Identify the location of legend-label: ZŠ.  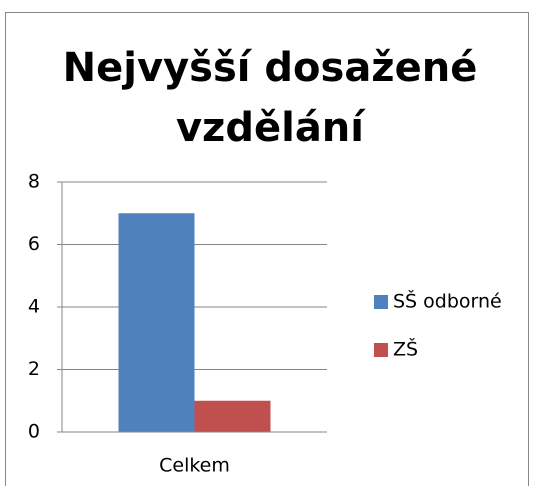
(405, 349).